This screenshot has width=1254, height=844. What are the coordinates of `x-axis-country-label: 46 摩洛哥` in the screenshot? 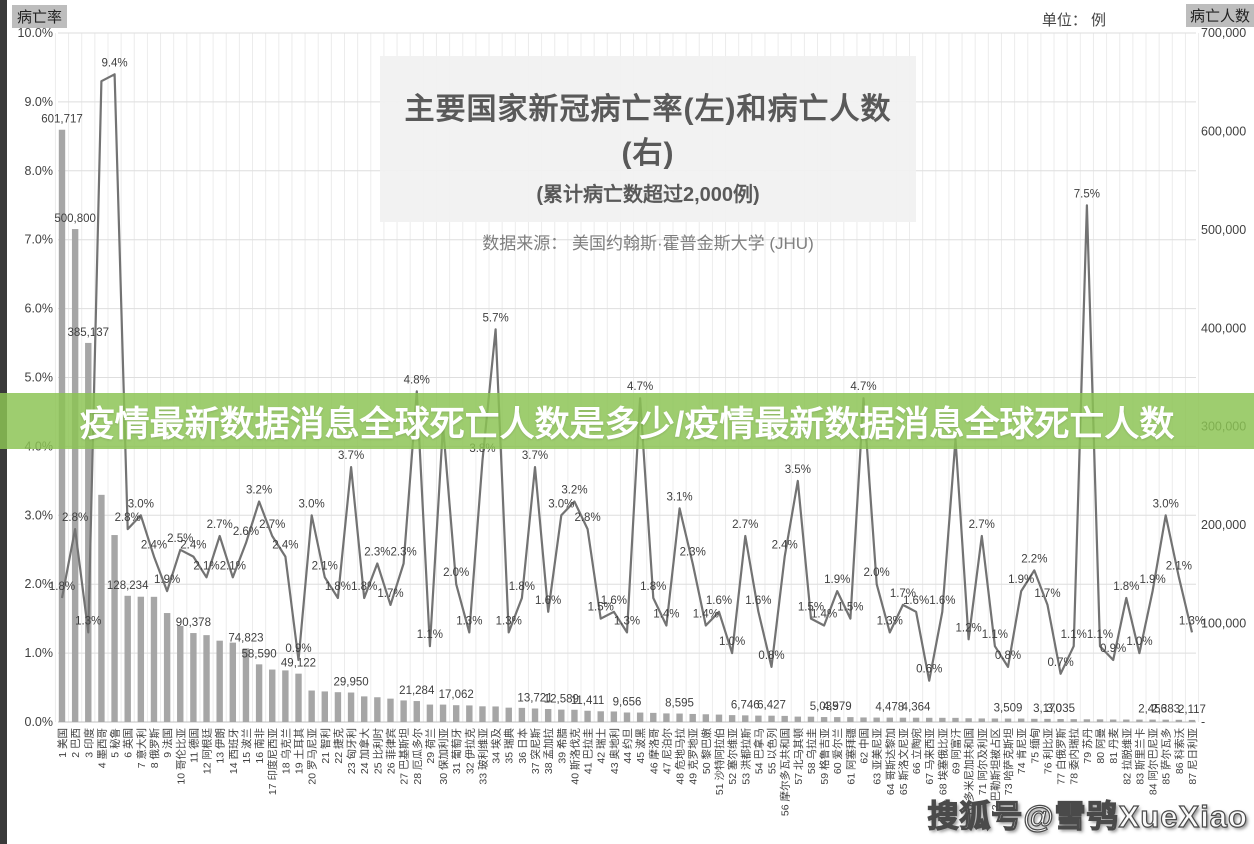 It's located at (653, 751).